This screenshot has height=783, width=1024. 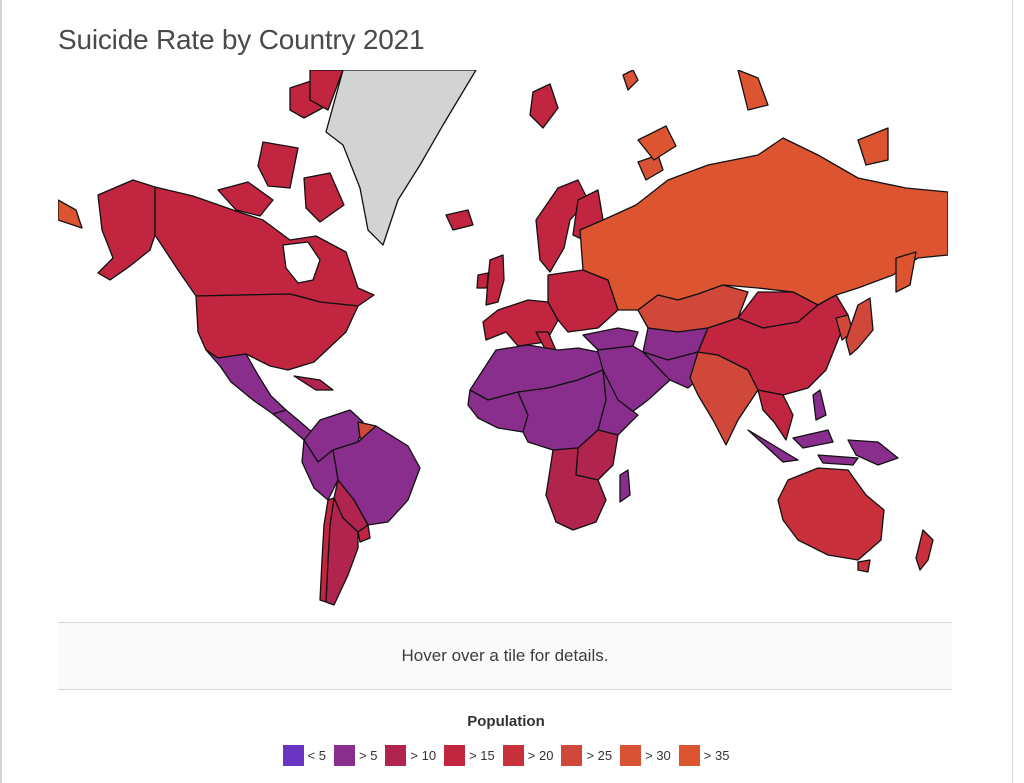 I want to click on country-tasmania, so click(x=864, y=566).